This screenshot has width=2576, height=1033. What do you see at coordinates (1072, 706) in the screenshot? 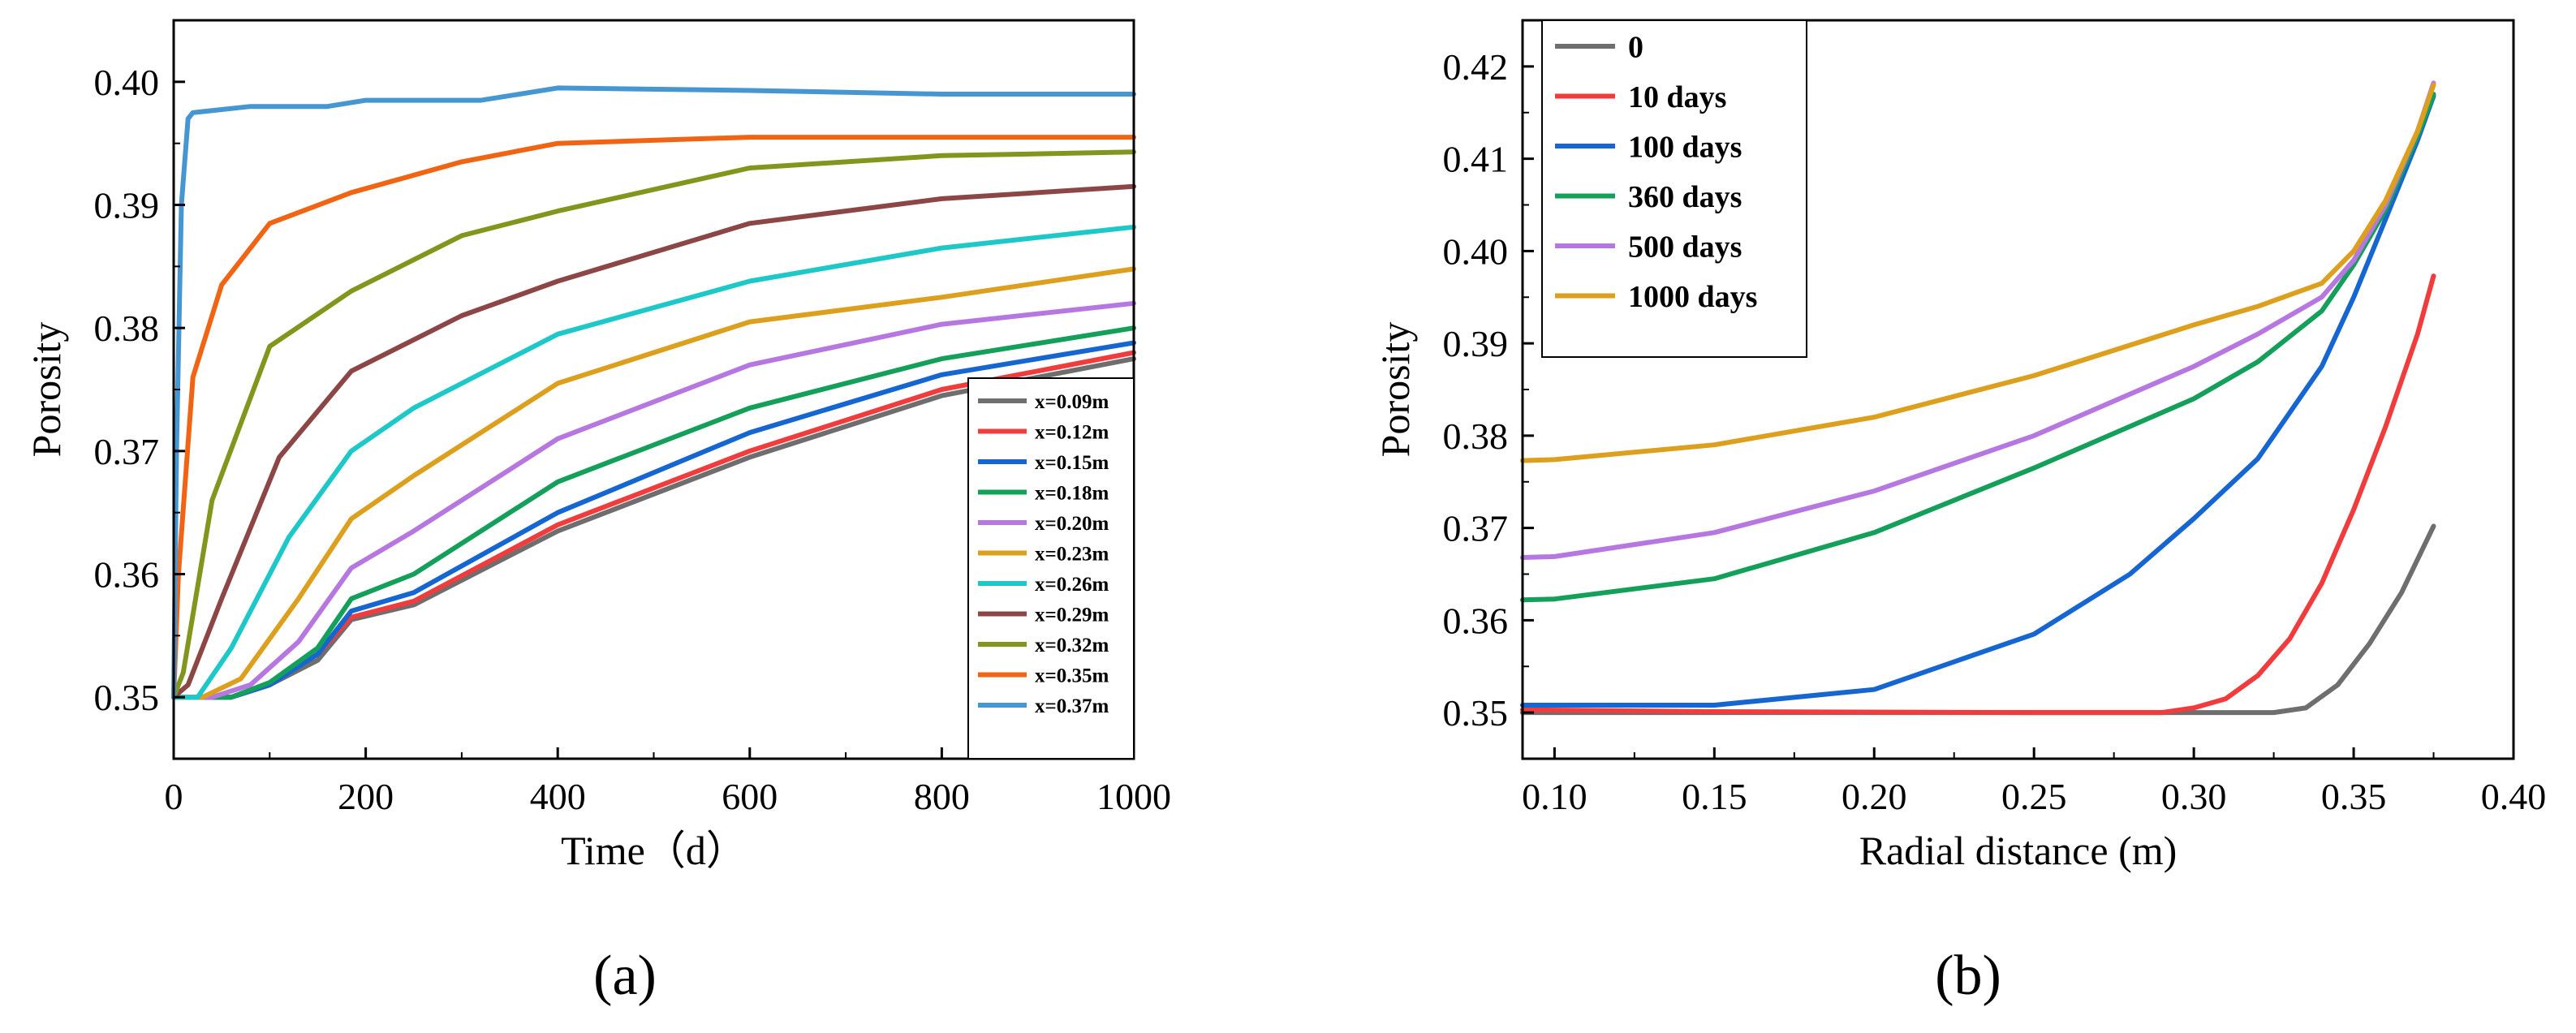
I see `panel-a-legend-entry: x=0.37m` at bounding box center [1072, 706].